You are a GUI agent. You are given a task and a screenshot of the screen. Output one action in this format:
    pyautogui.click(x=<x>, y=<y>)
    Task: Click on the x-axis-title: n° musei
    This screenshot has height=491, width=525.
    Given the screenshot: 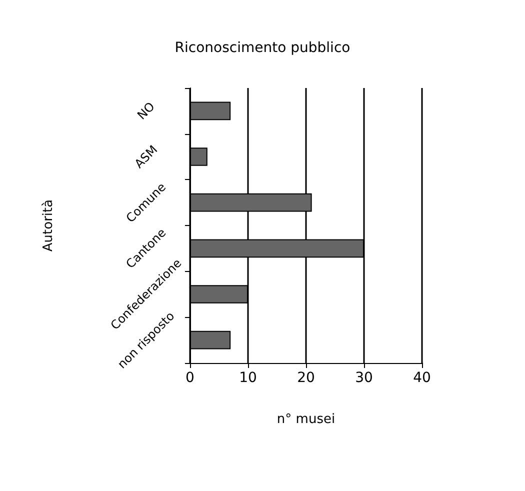 What is the action you would take?
    pyautogui.click(x=306, y=419)
    